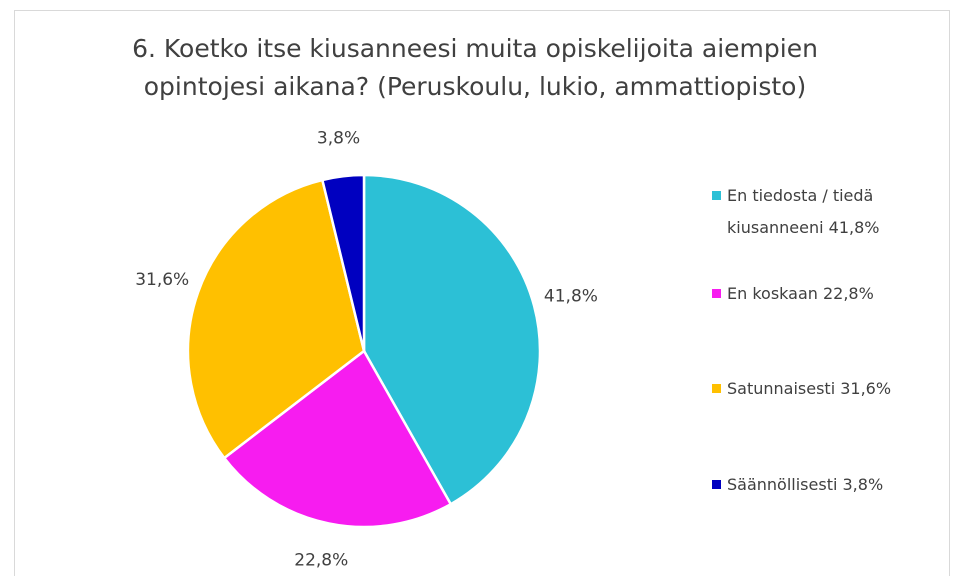  What do you see at coordinates (803, 211) in the screenshot?
I see `legend-label: En tiedosta / tiedä kiusanneeni 41,8%` at bounding box center [803, 211].